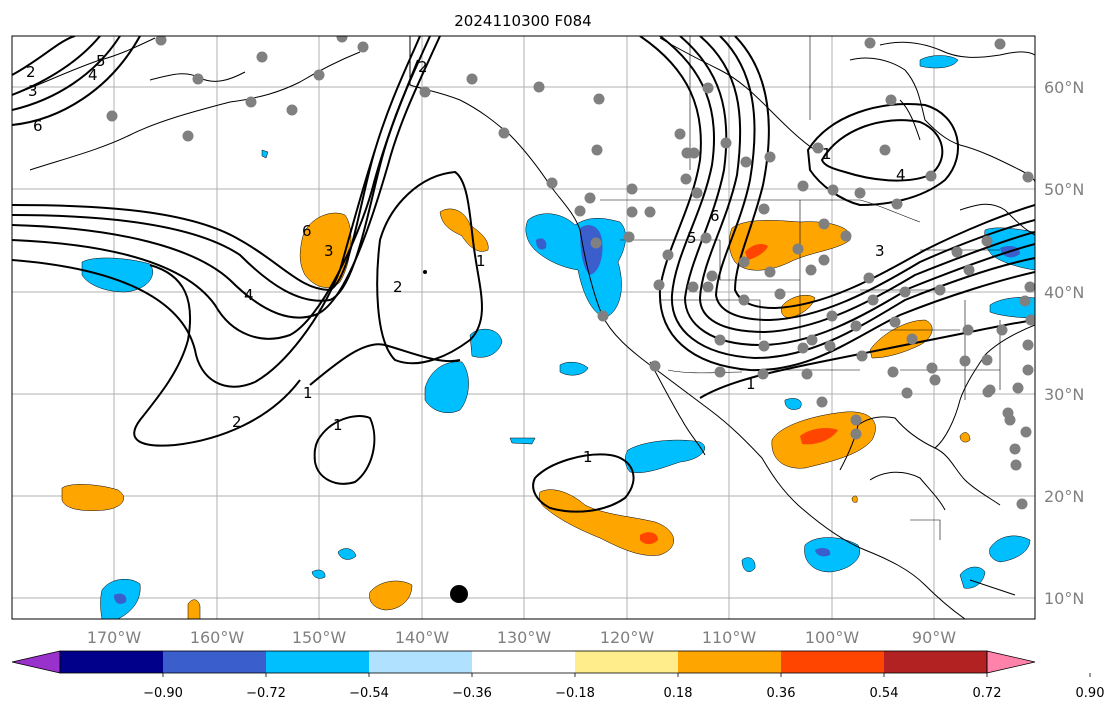 This screenshot has width=1105, height=712. Describe the element at coordinates (1064, 189) in the screenshot. I see `latitude-tick-label: 50°N` at that location.